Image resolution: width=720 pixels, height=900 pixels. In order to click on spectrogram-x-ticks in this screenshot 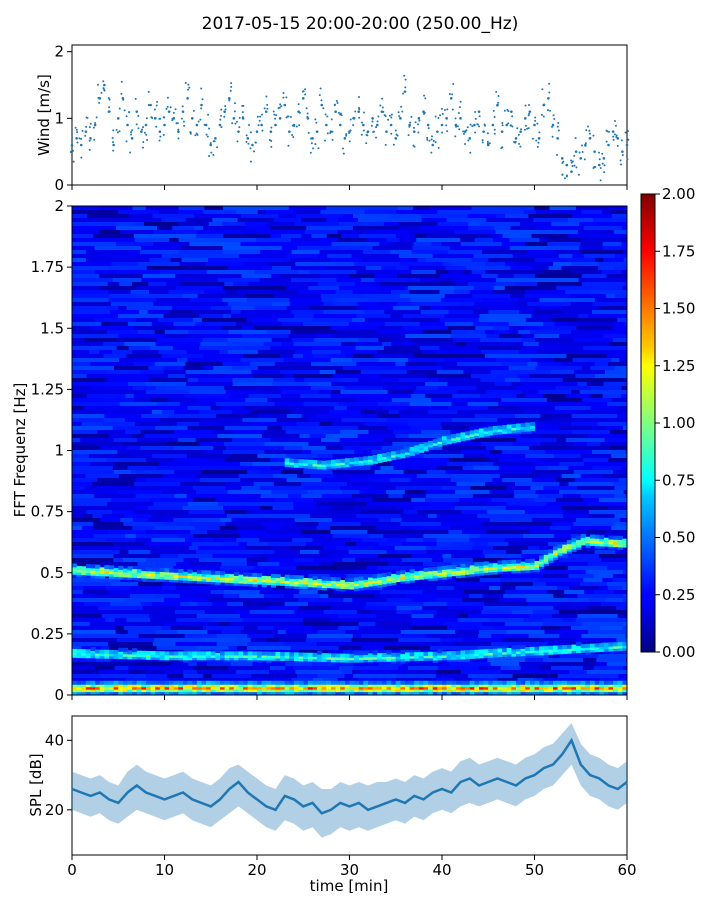, I will do `click(349, 697)`.